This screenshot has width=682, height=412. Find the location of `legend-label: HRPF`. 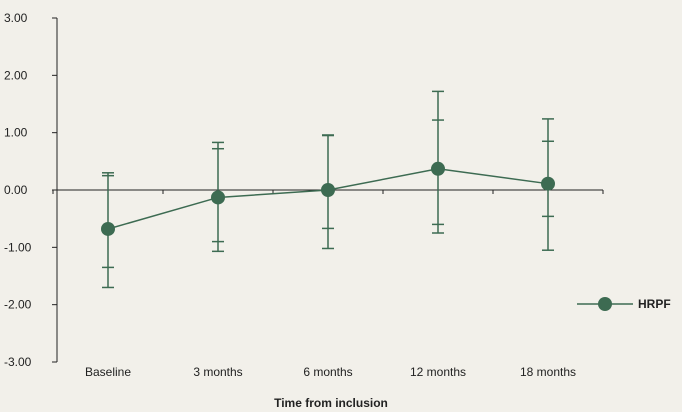

legend-label: HRPF is located at coordinates (654, 304).